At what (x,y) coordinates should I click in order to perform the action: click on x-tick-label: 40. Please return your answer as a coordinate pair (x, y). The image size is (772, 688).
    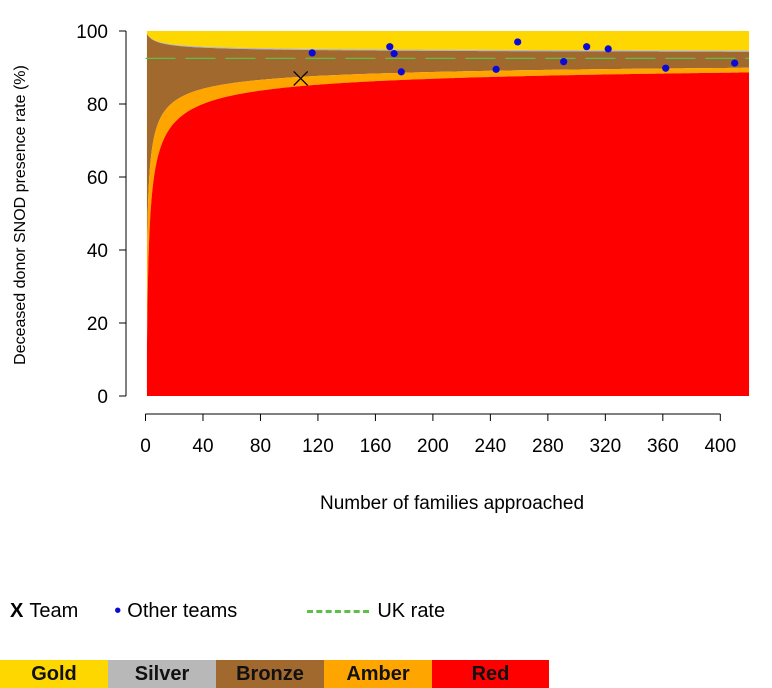
    Looking at the image, I should click on (202, 446).